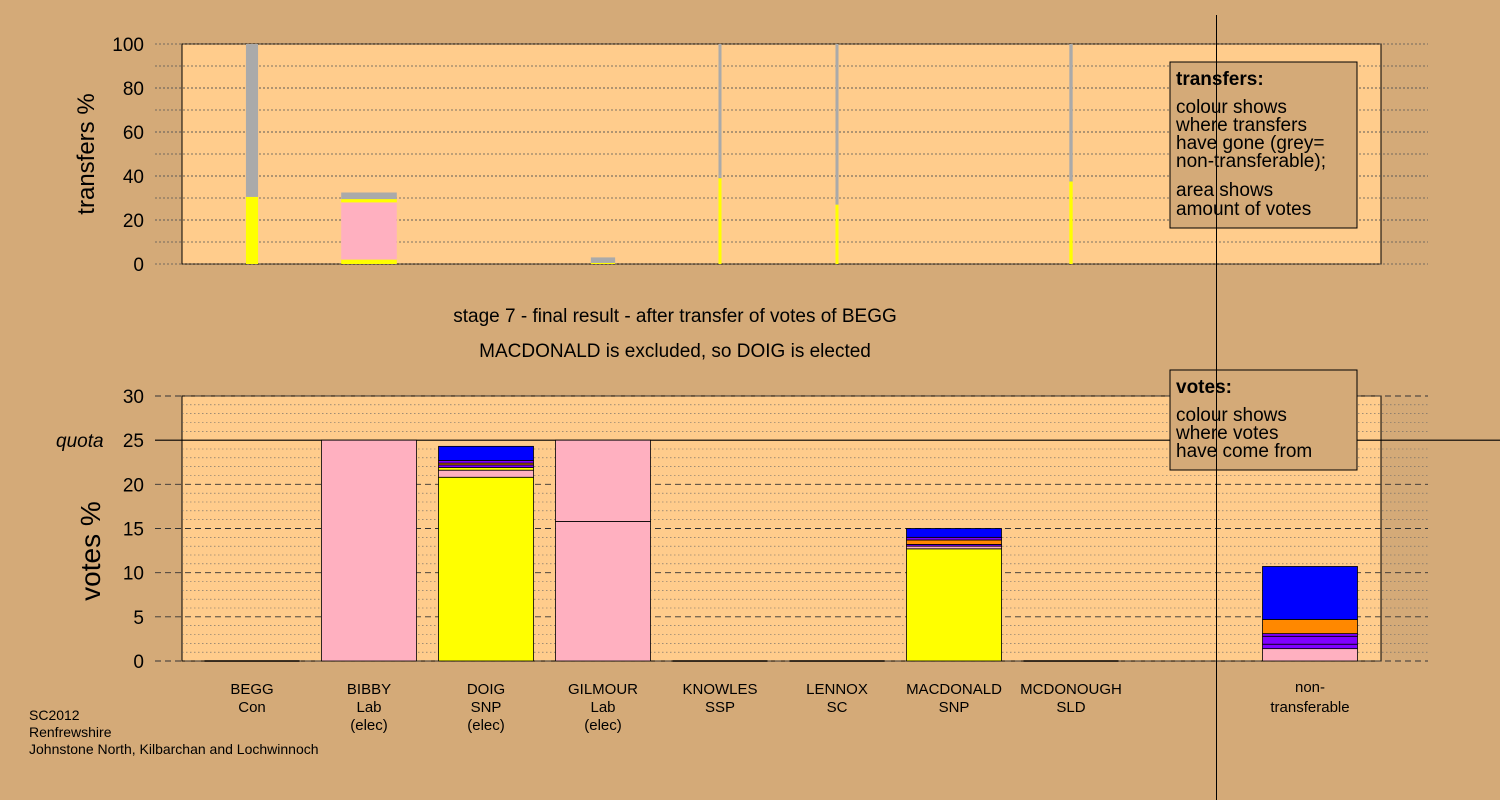  Describe the element at coordinates (138, 265) in the screenshot. I see `transfers-tick-label: 0` at that location.